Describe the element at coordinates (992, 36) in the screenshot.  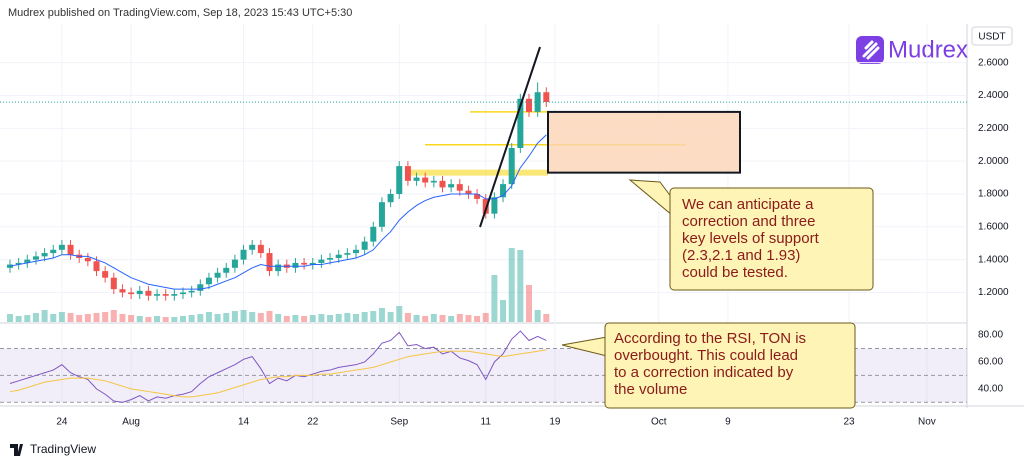
I see `unit-box` at that location.